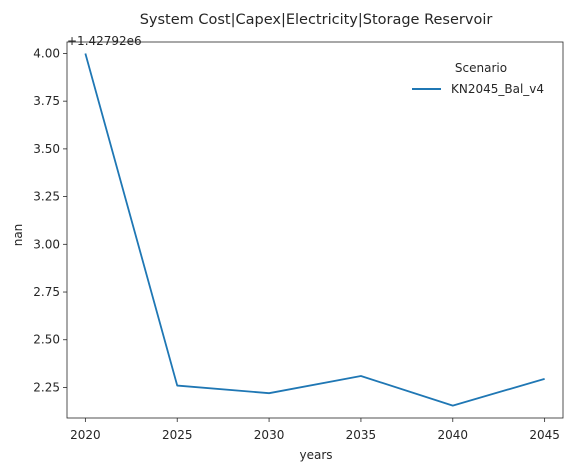 The image size is (573, 472). I want to click on legend: Scenario KN2045_Bal_v4, so click(478, 78).